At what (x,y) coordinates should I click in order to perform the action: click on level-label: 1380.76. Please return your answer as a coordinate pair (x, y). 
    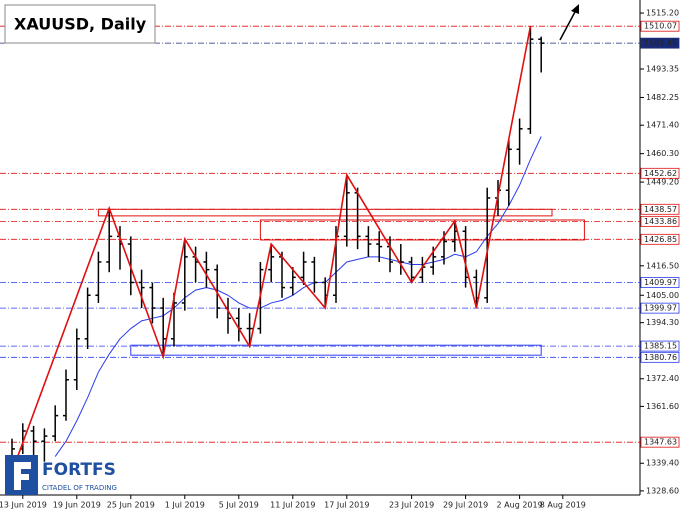
    Looking at the image, I should click on (660, 357).